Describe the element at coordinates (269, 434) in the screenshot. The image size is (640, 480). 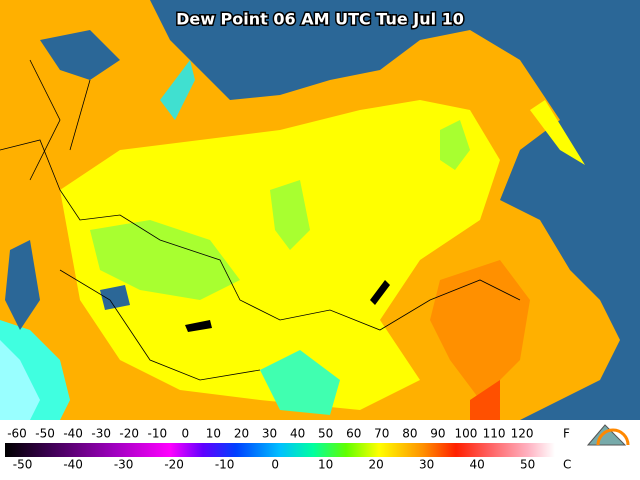
I see `fahrenheit-tick-label: 30` at that location.